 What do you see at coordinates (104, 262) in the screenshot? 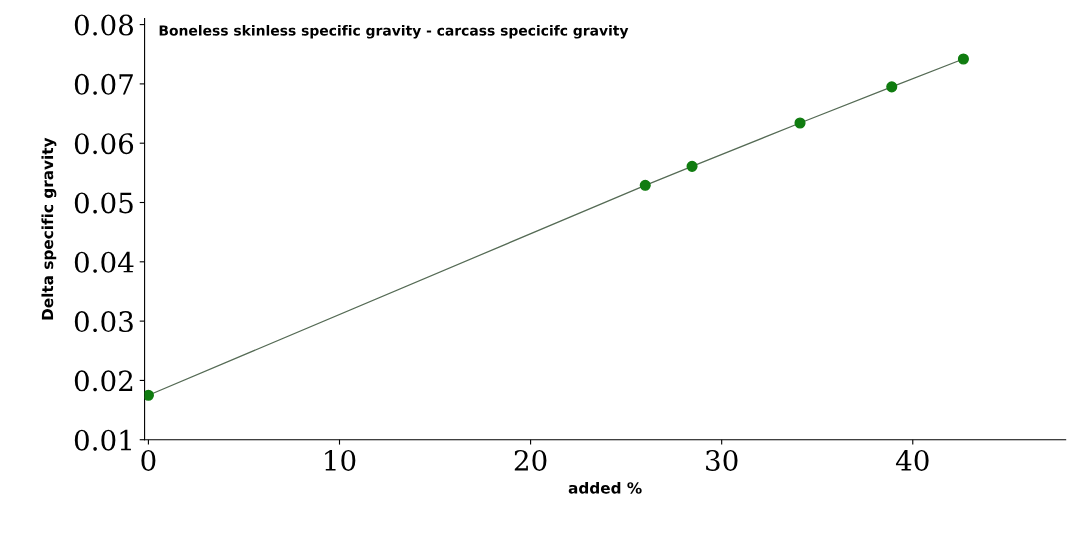
I see `y-tick-label: 0.04` at bounding box center [104, 262].